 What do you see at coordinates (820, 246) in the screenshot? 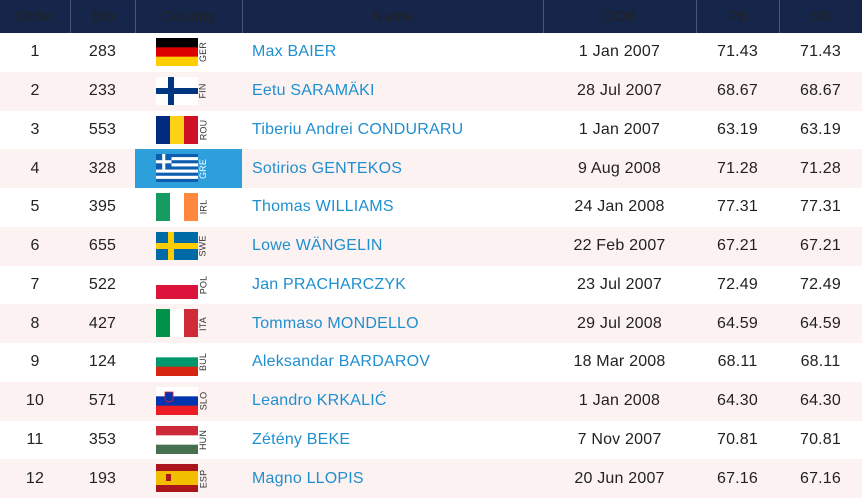
I see `table-cell: 67.21` at bounding box center [820, 246].